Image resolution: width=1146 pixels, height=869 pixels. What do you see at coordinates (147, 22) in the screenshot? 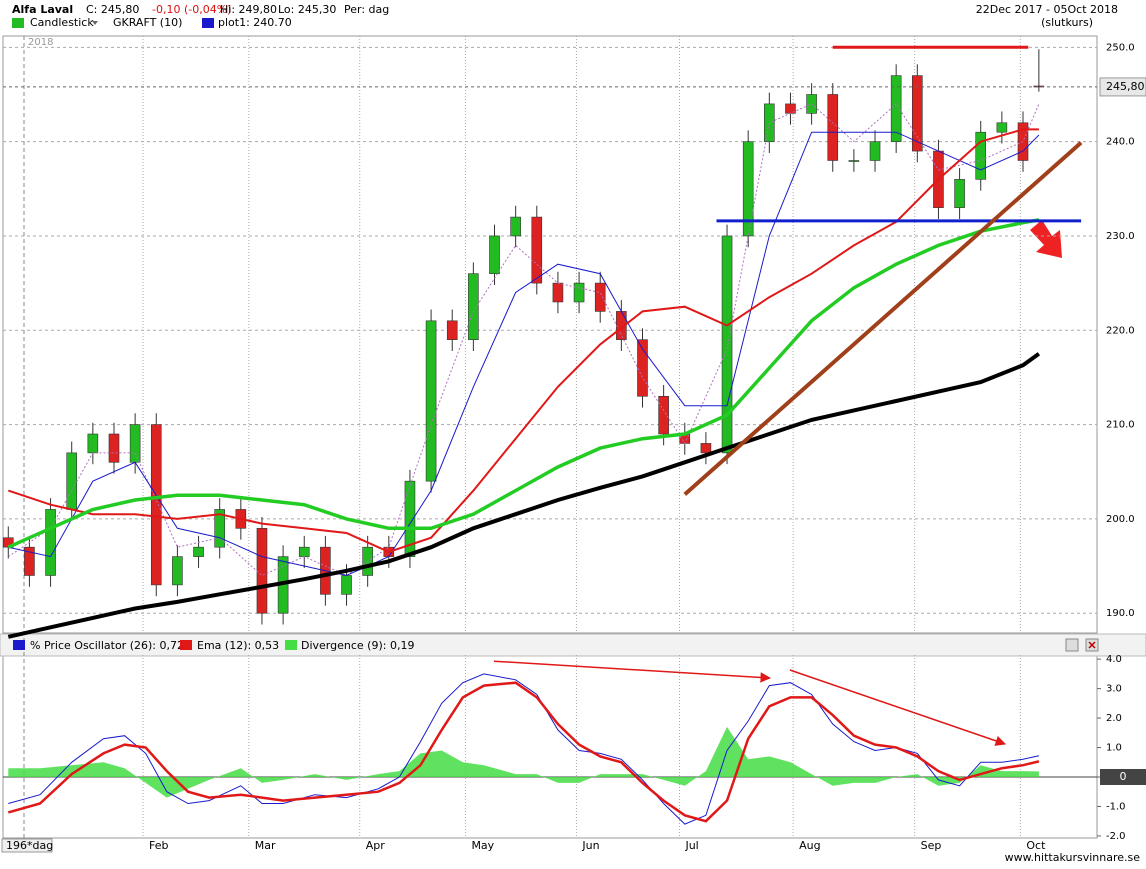
I see `legend-label: GKRAFT (10)` at bounding box center [147, 22].